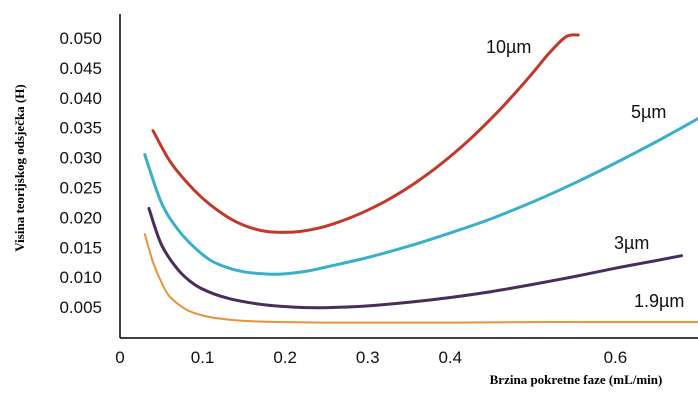 Image resolution: width=698 pixels, height=394 pixels. I want to click on y-tick-label: 0.040, so click(80, 98).